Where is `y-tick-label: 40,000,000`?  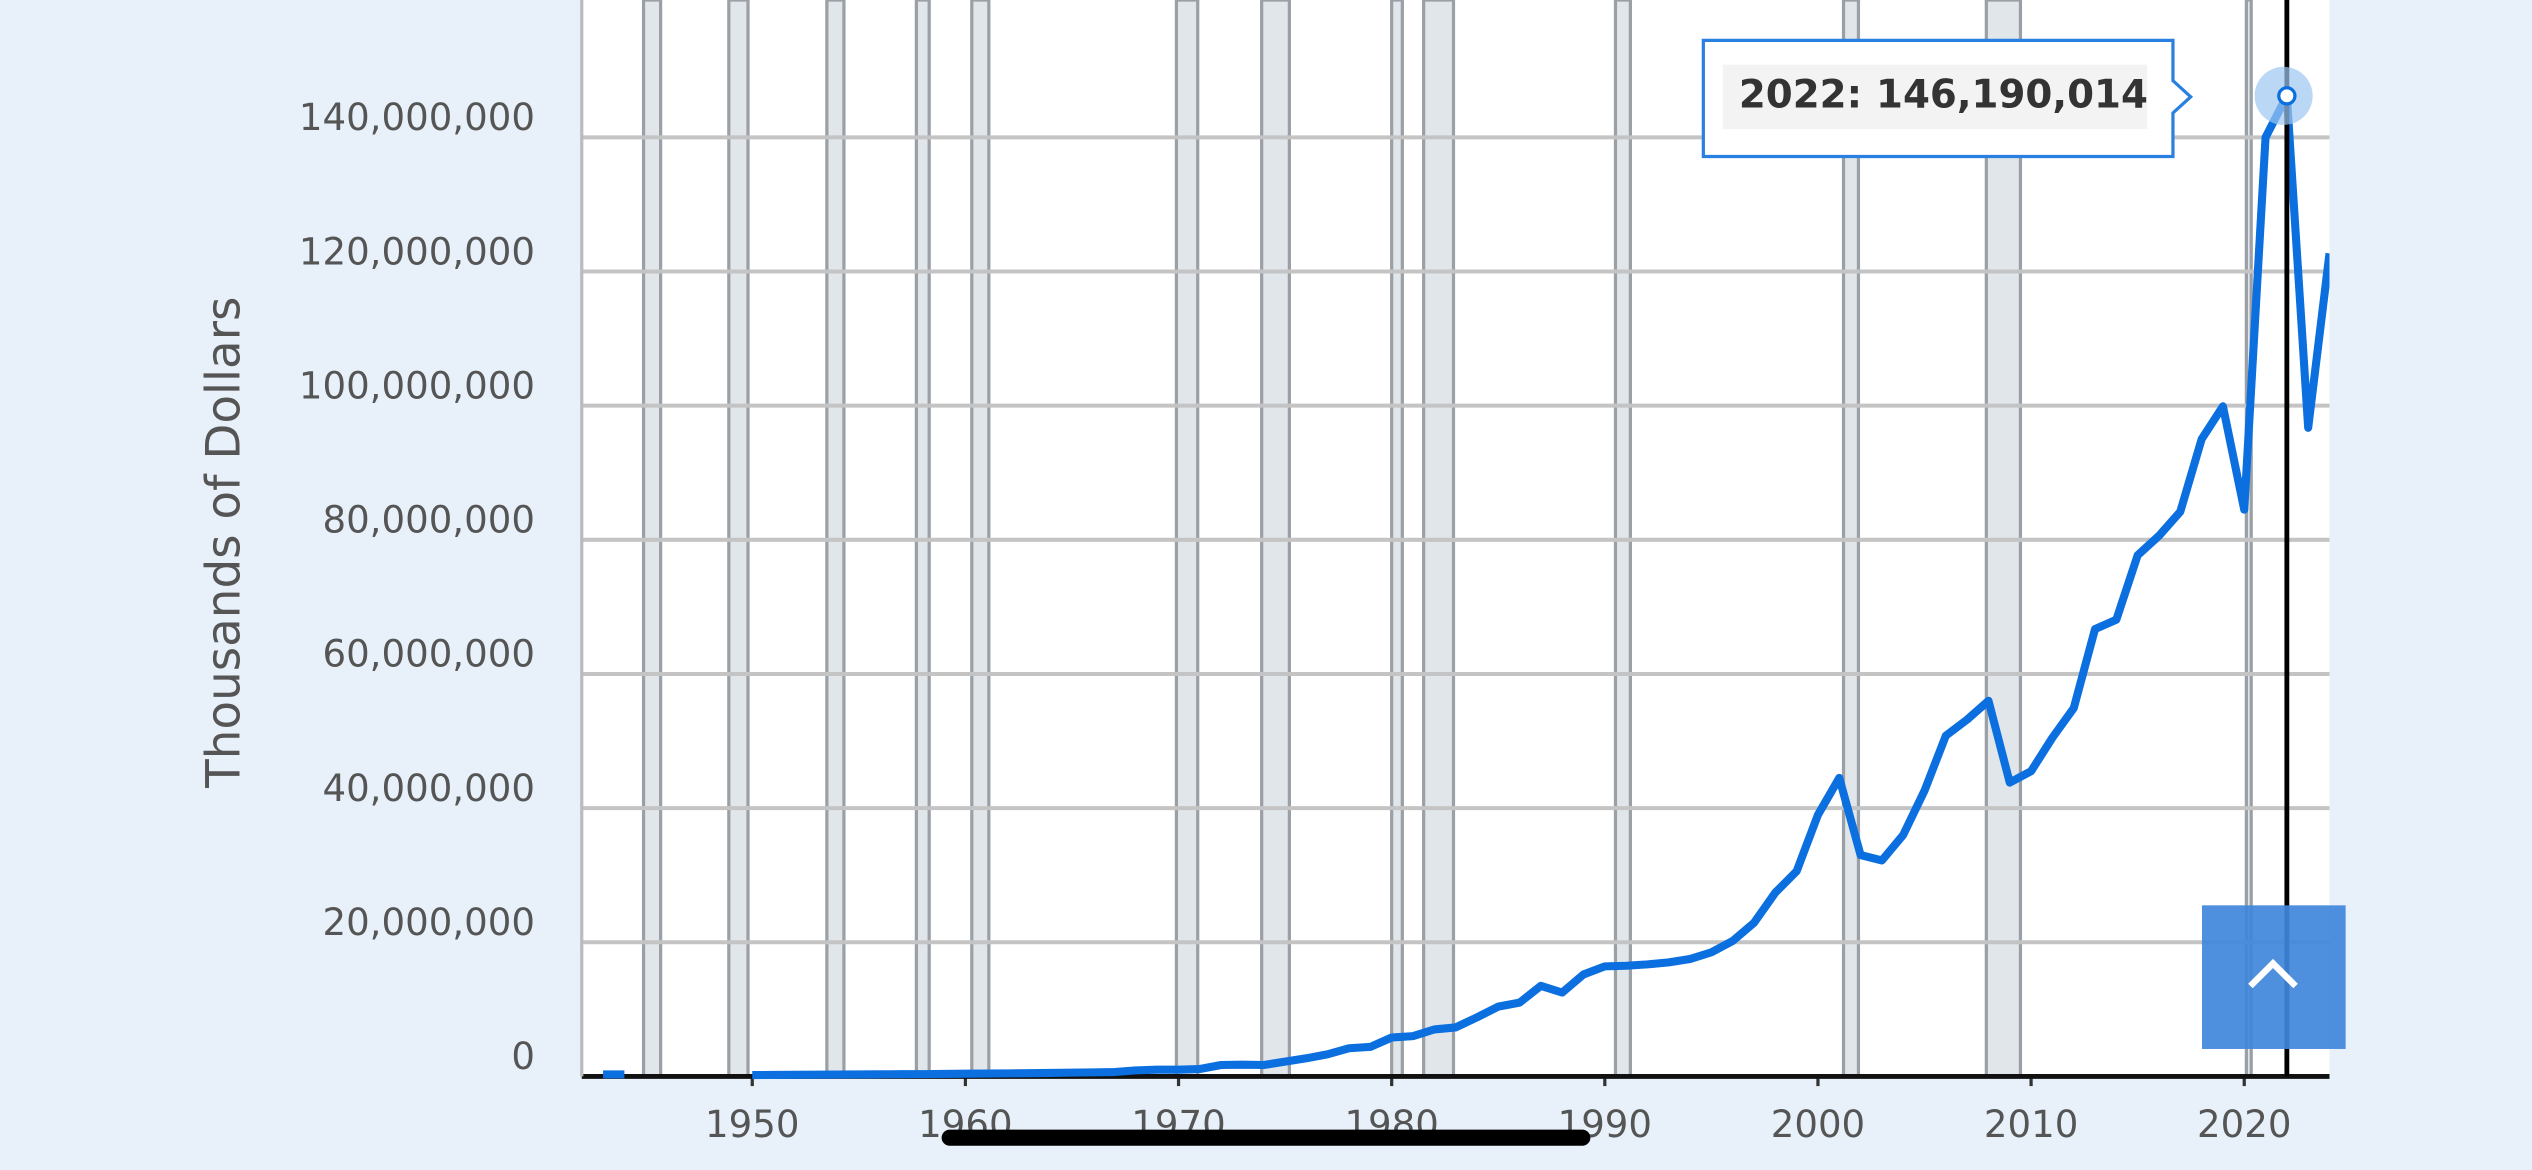
y-tick-label: 40,000,000 is located at coordinates (428, 788).